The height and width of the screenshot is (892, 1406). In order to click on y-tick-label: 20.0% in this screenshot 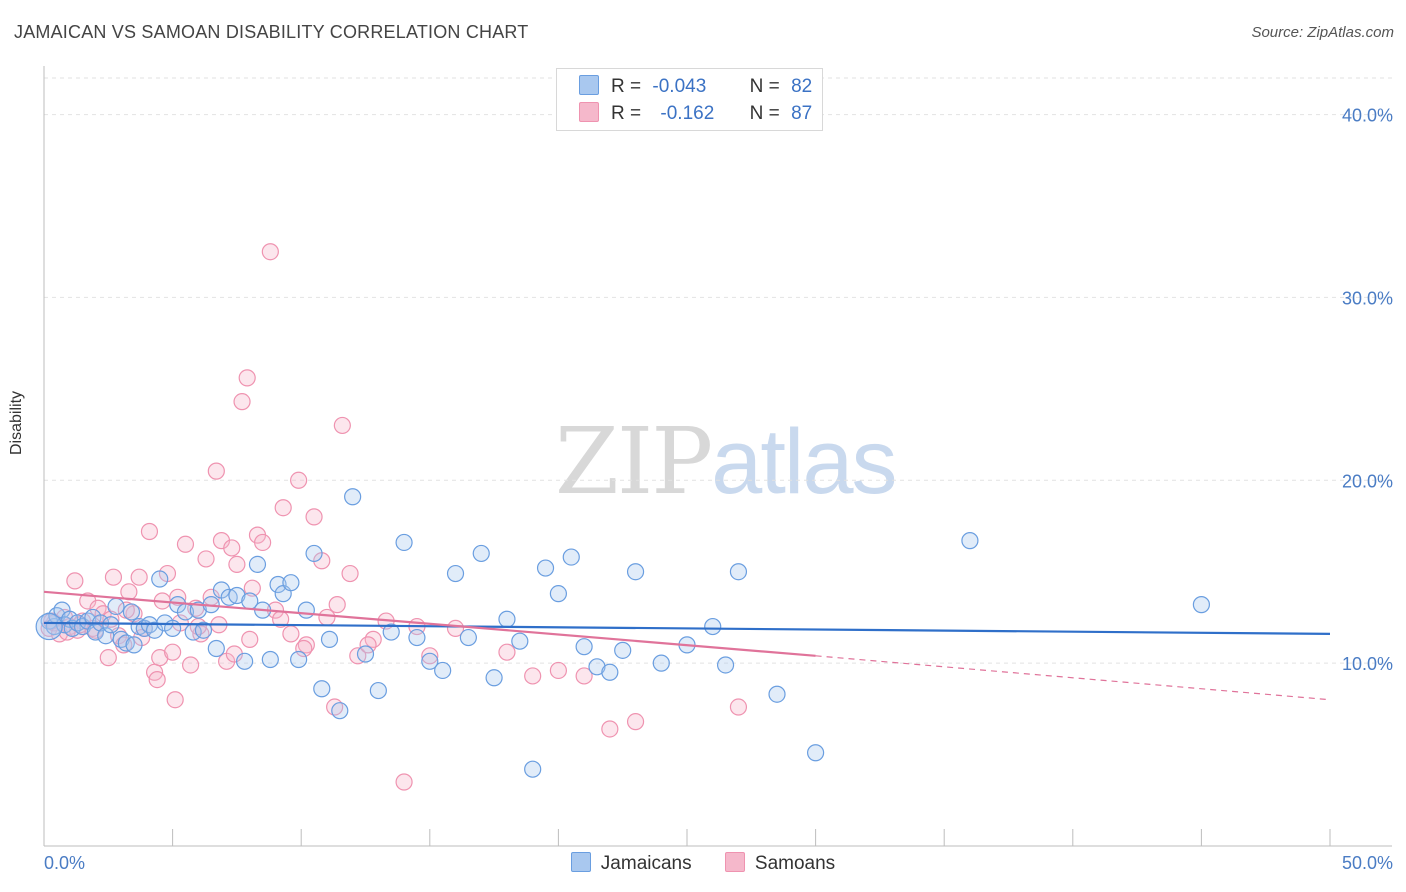, I will do `click(1367, 481)`.